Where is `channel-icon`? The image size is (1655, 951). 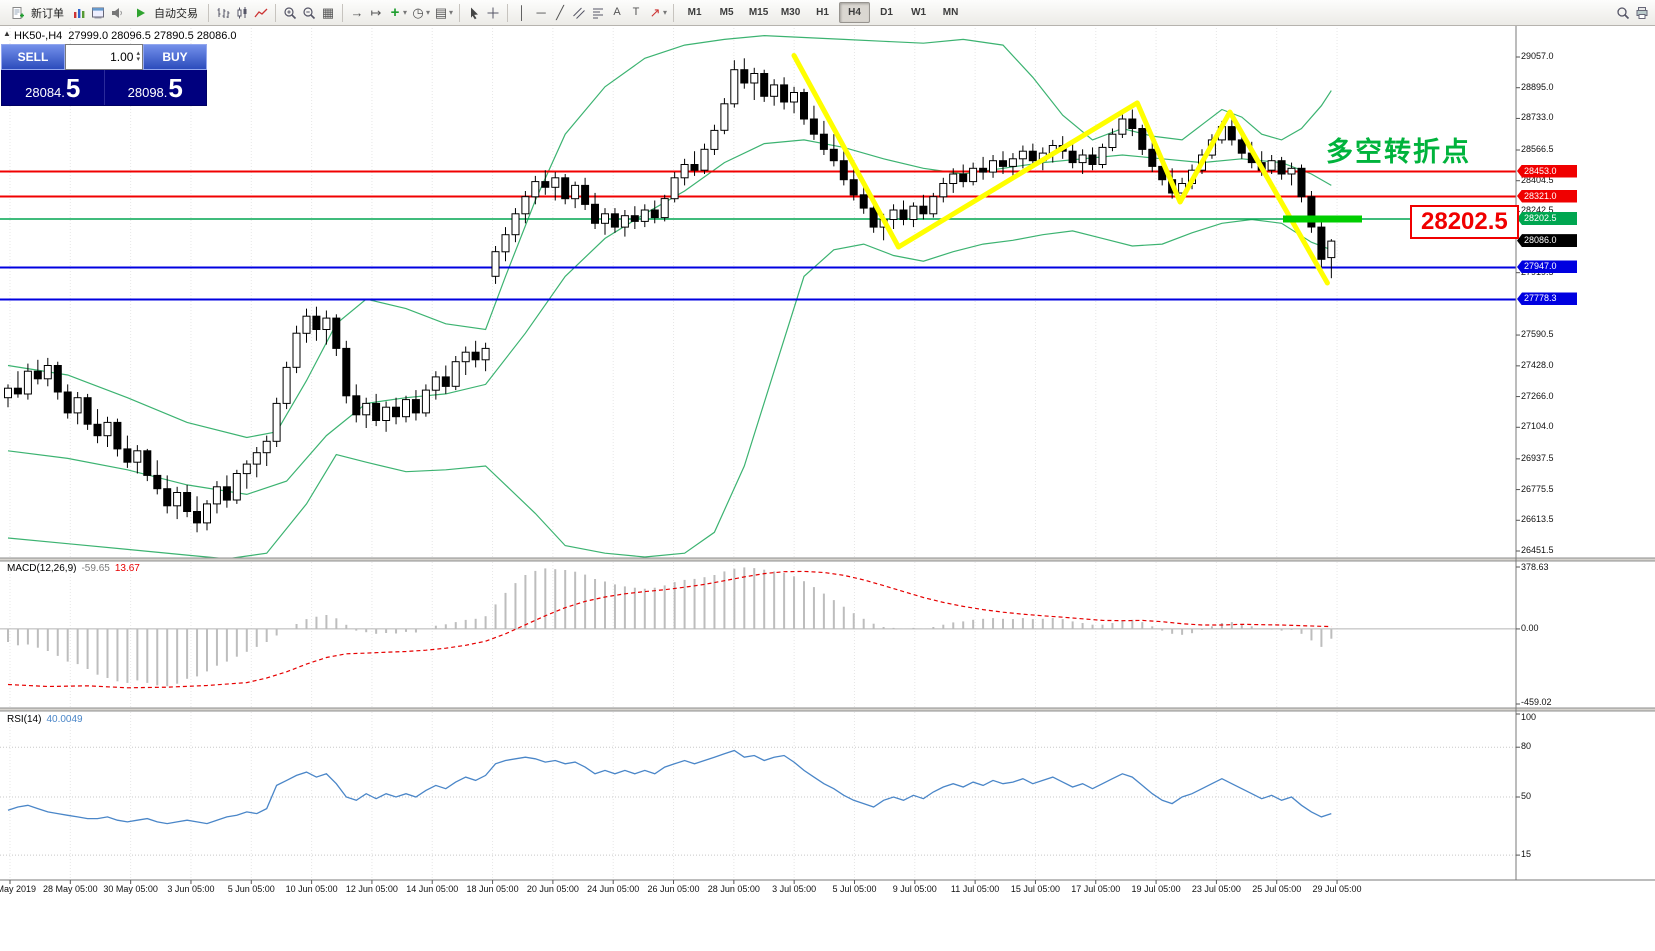 channel-icon is located at coordinates (579, 13).